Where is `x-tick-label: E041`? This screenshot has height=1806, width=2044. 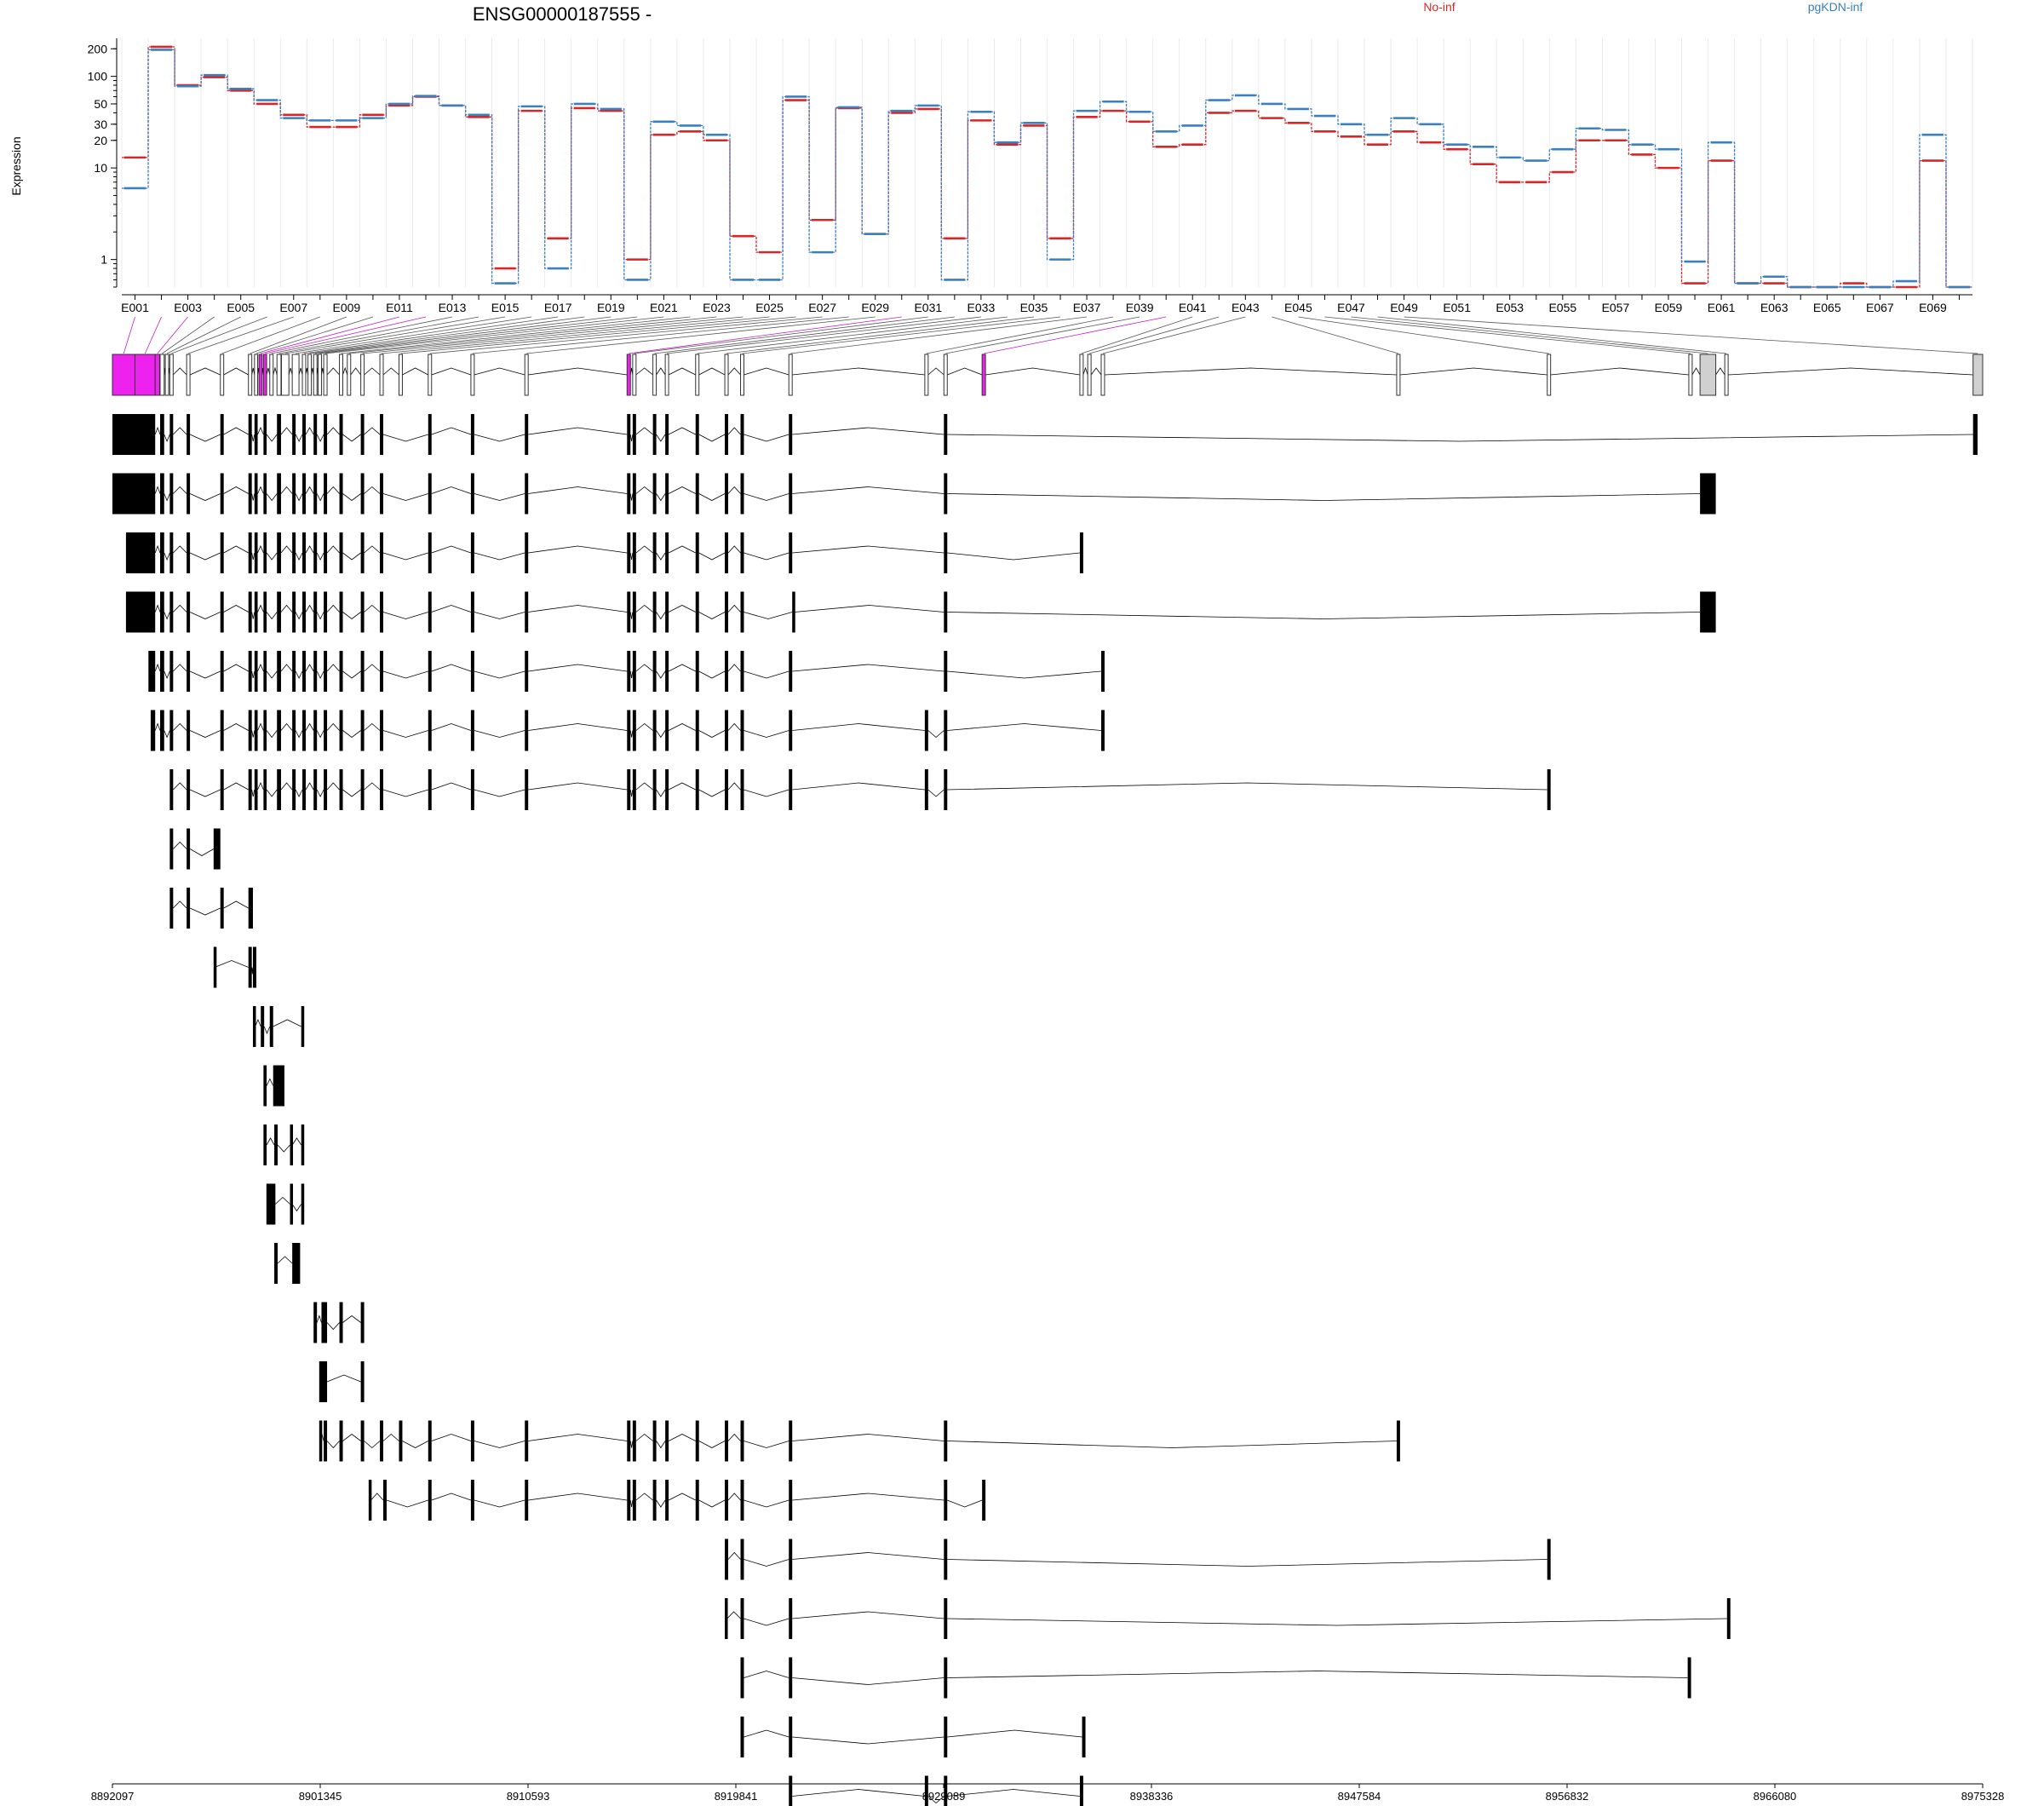 x-tick-label: E041 is located at coordinates (1193, 307).